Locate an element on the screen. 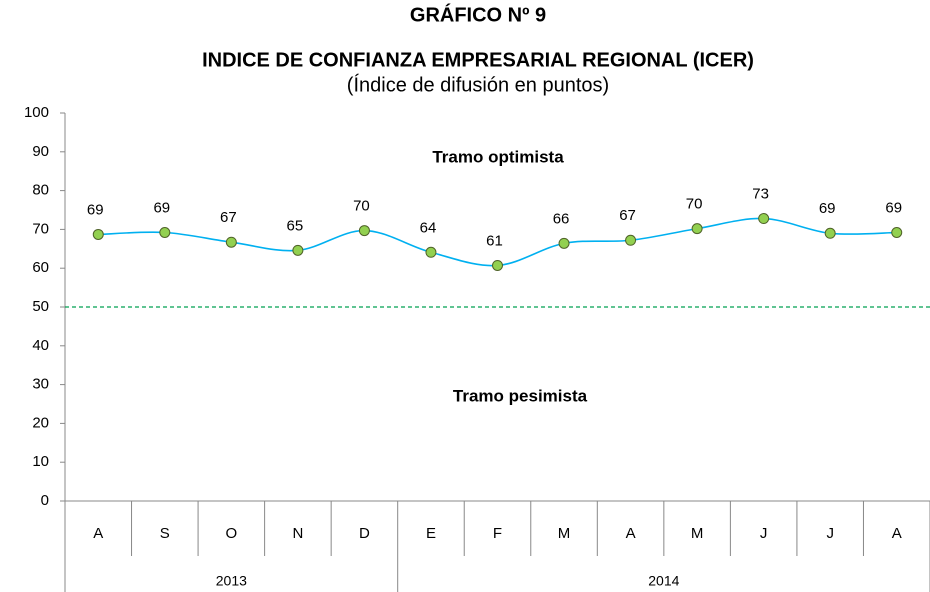  y-tick-label: 30 is located at coordinates (40, 384).